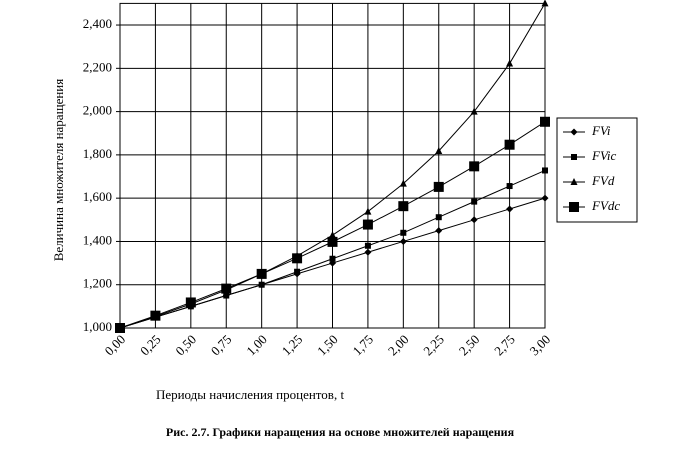 This screenshot has height=458, width=684. Describe the element at coordinates (604, 155) in the screenshot. I see `legend-label: FVic` at that location.